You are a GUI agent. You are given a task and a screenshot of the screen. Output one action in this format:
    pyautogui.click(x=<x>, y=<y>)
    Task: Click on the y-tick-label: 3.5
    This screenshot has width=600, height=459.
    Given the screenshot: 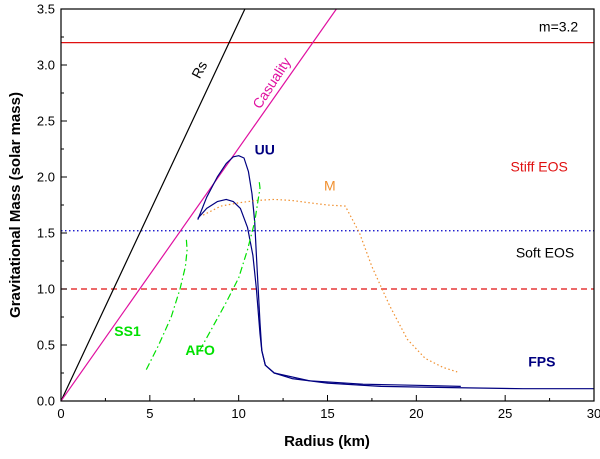 What is the action you would take?
    pyautogui.click(x=46, y=9)
    